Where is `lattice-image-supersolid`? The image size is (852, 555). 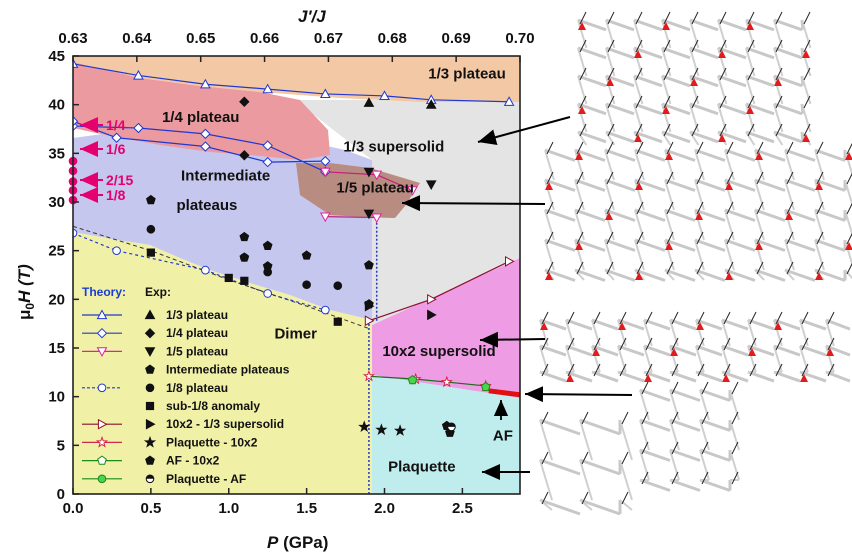 lattice-image-supersolid is located at coordinates (694, 78).